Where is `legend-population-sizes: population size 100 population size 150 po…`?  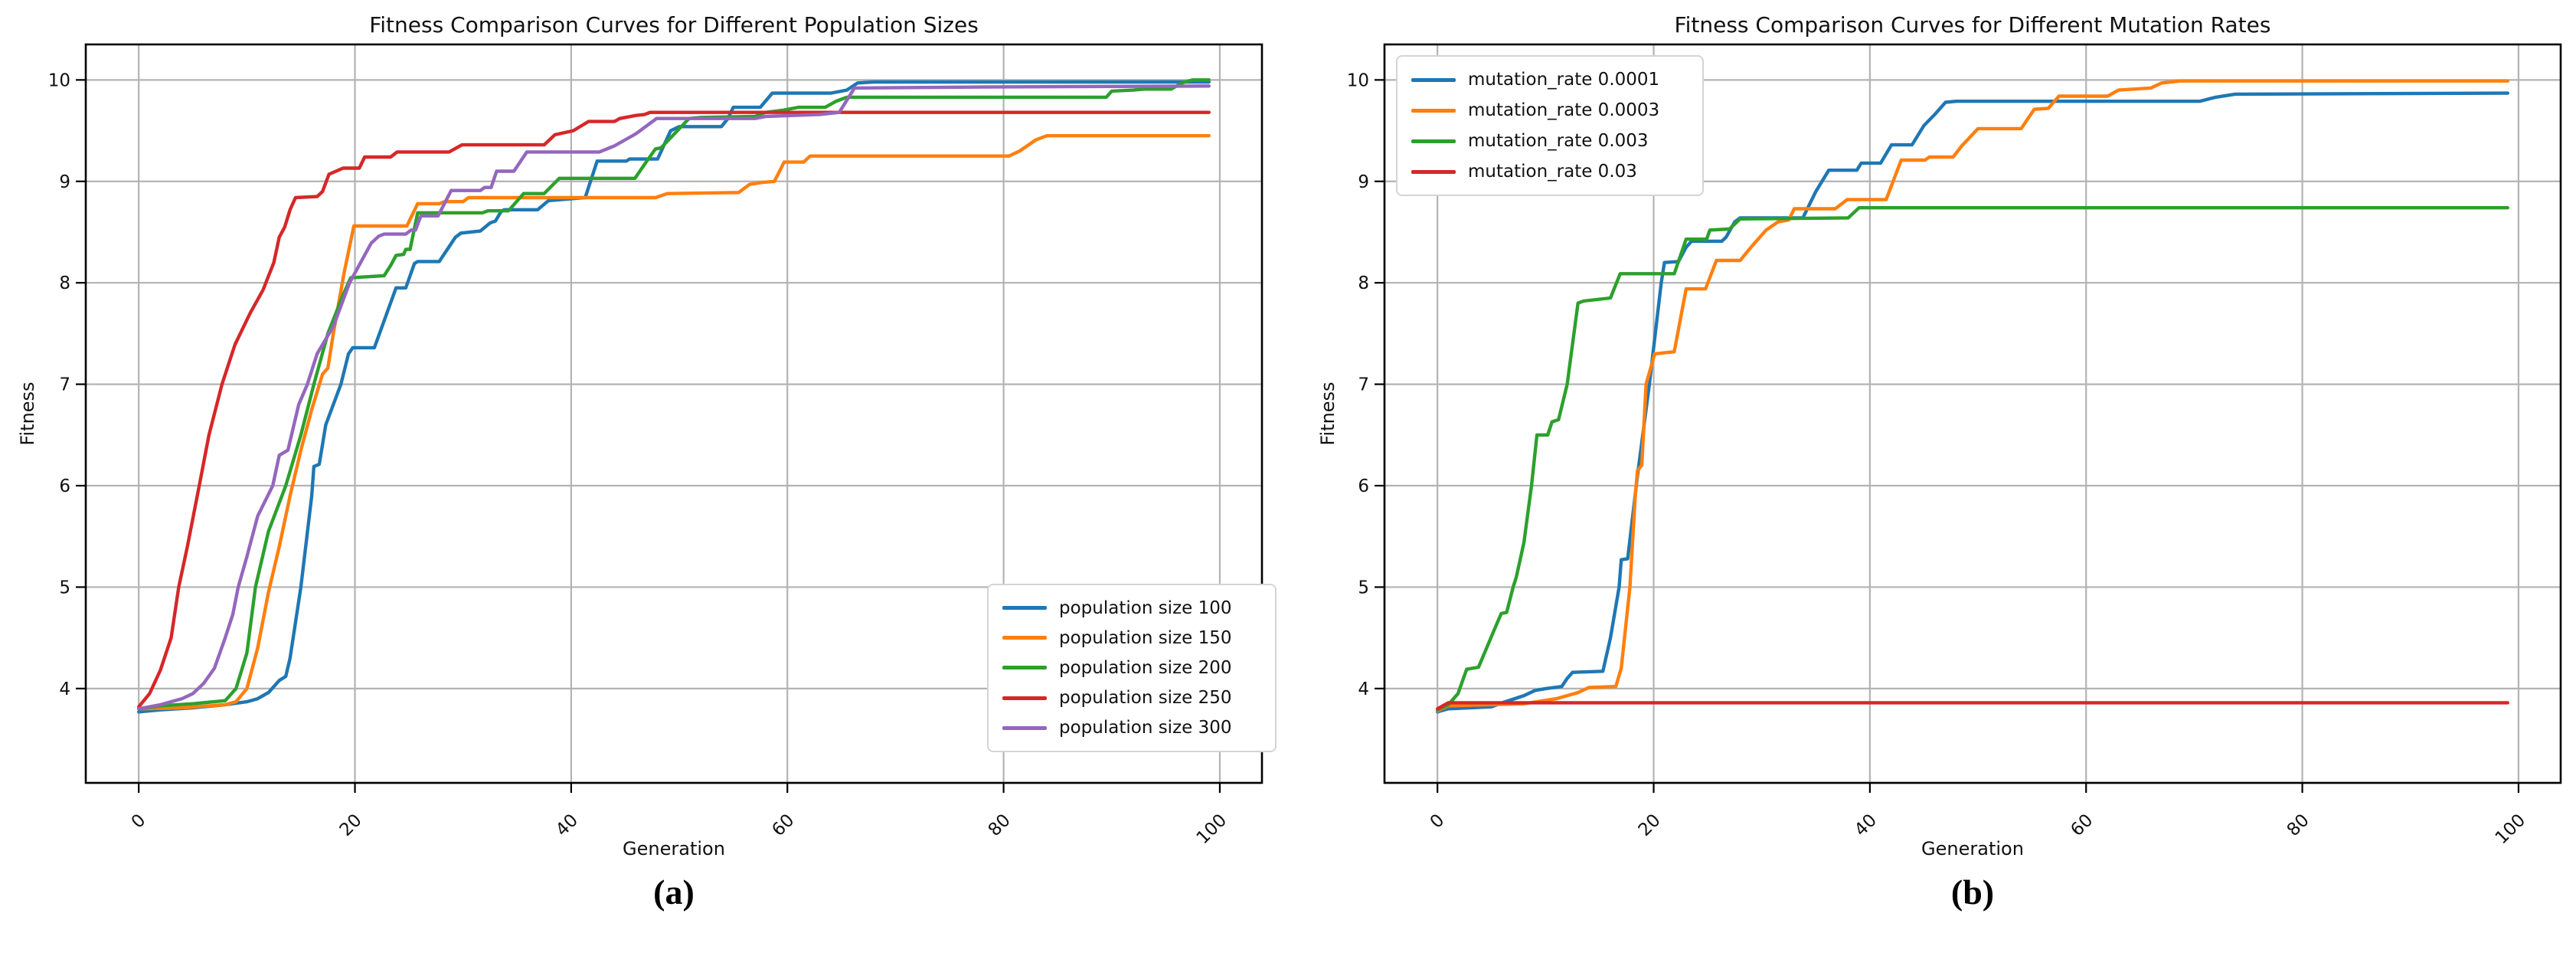
legend-population-sizes: population size 100 population size 150 po… is located at coordinates (1132, 668).